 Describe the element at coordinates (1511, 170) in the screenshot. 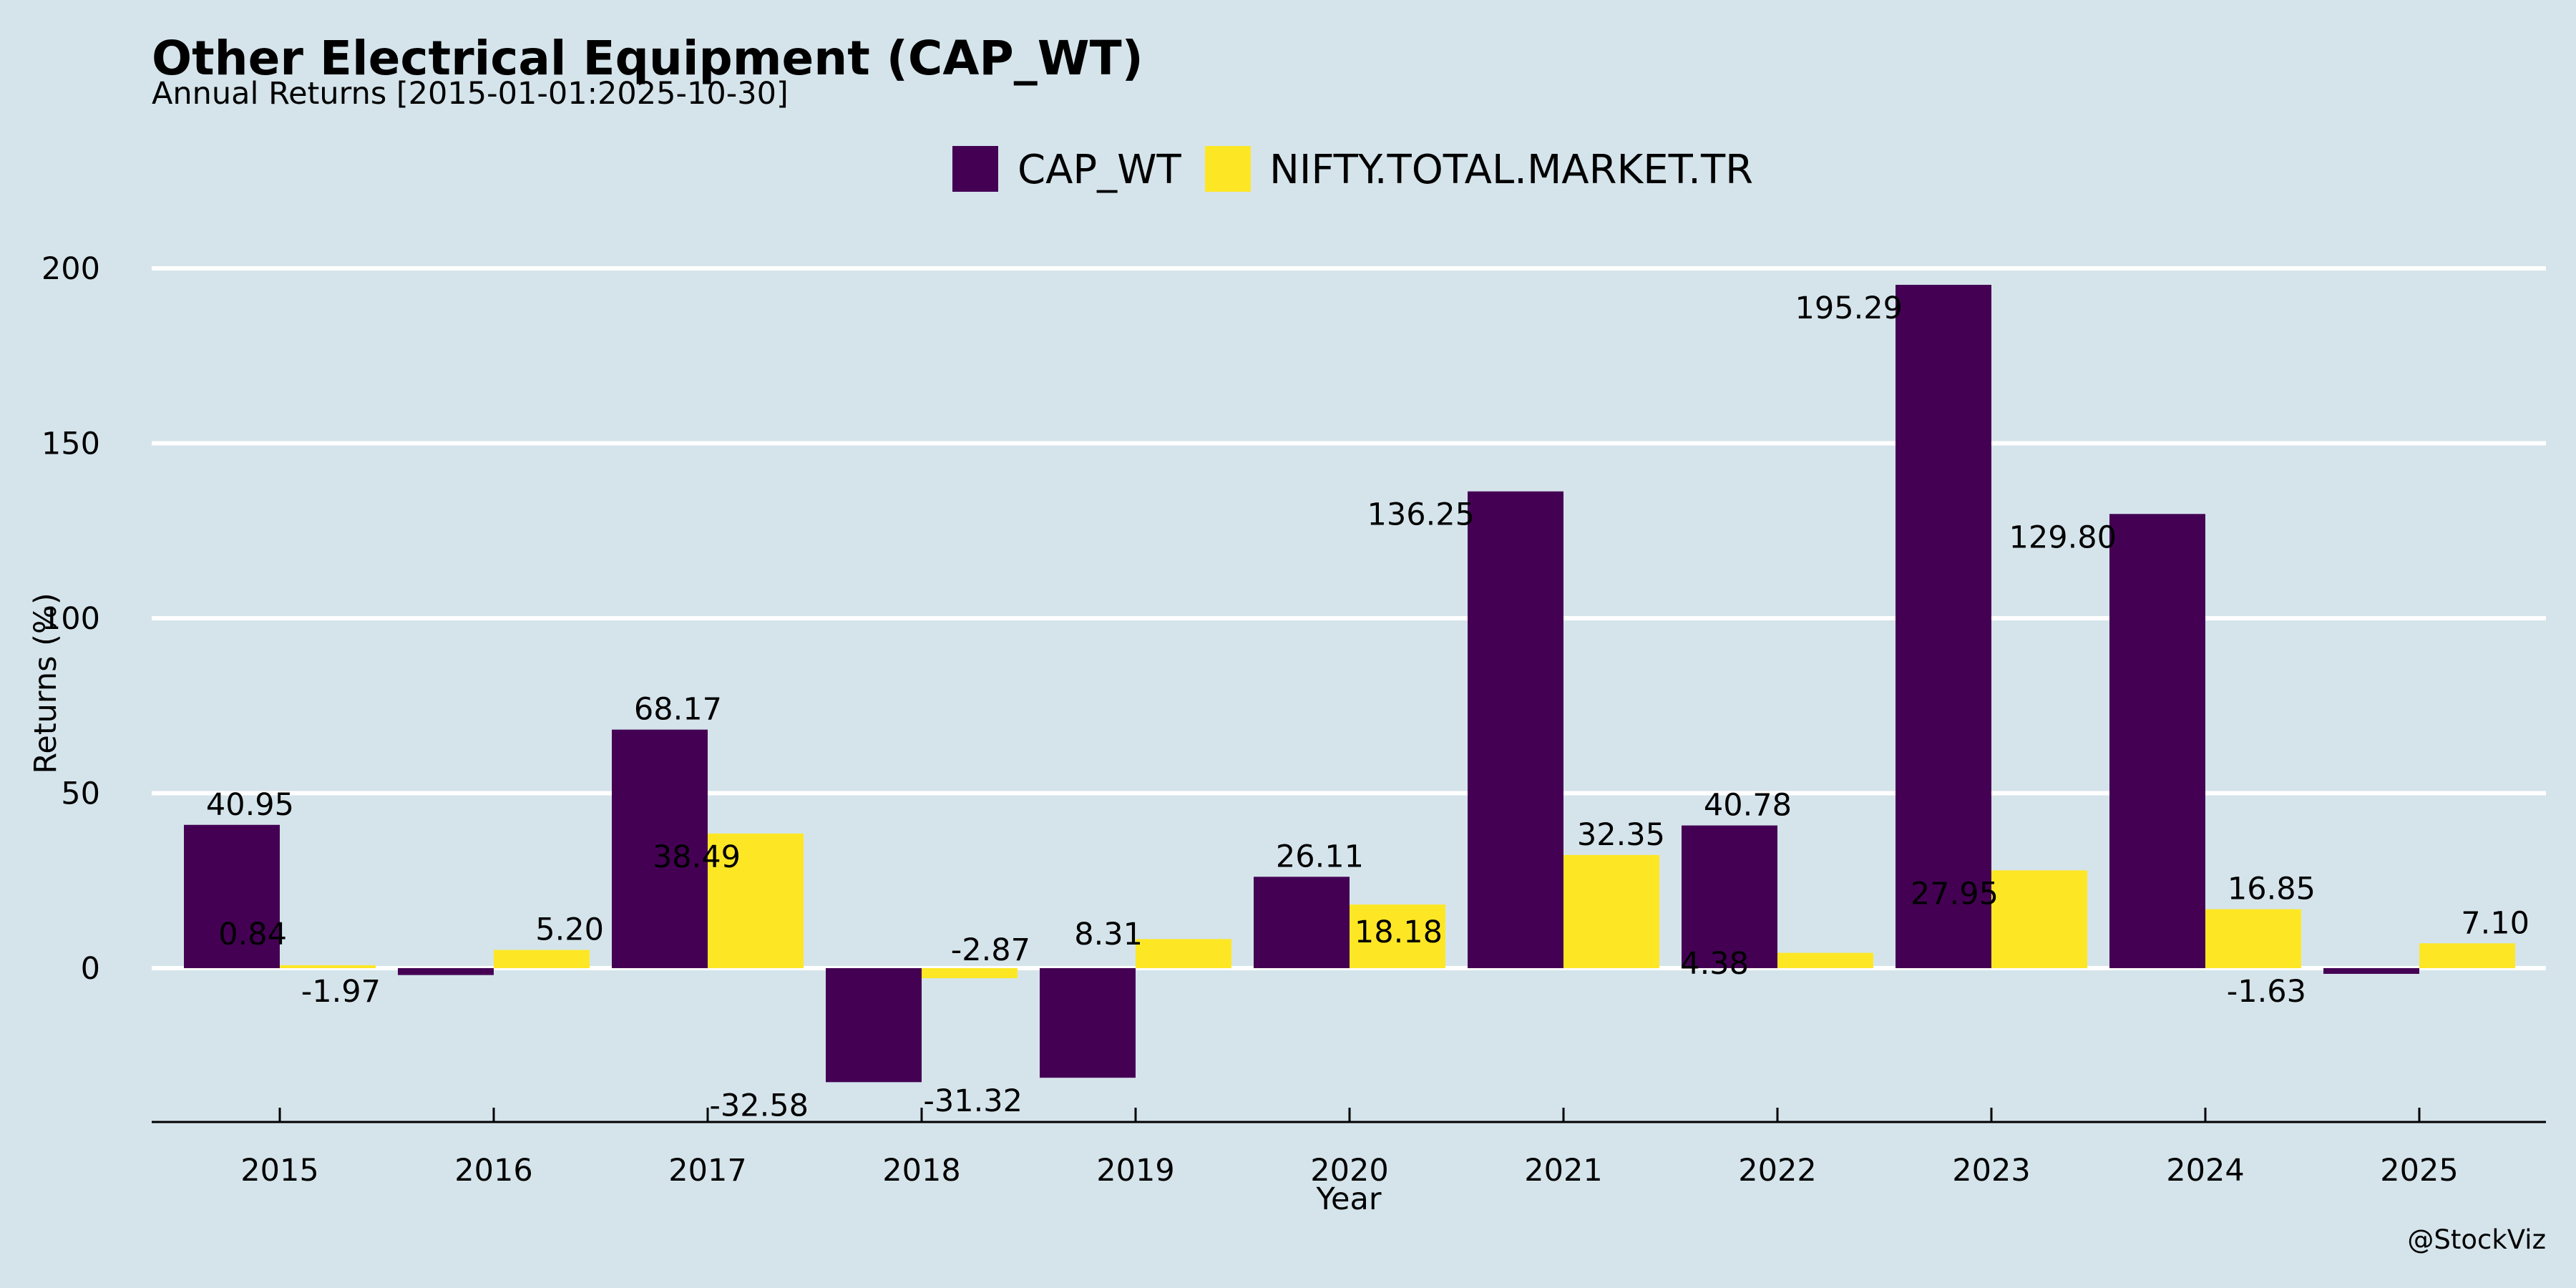

I see `legend-label-nifty: NIFTY.TOTAL.MARKET.TR` at that location.